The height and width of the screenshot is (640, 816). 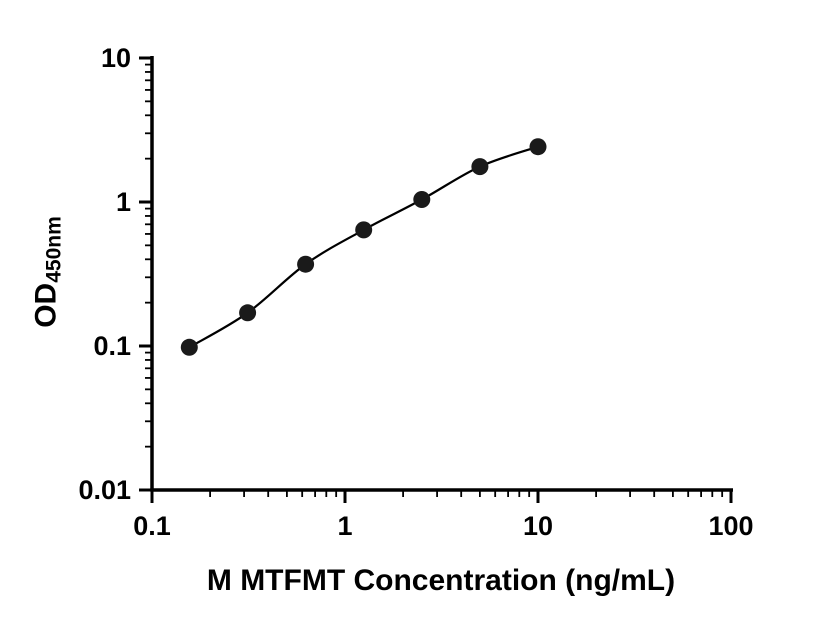 What do you see at coordinates (123, 202) in the screenshot?
I see `y-tick-label: 1` at bounding box center [123, 202].